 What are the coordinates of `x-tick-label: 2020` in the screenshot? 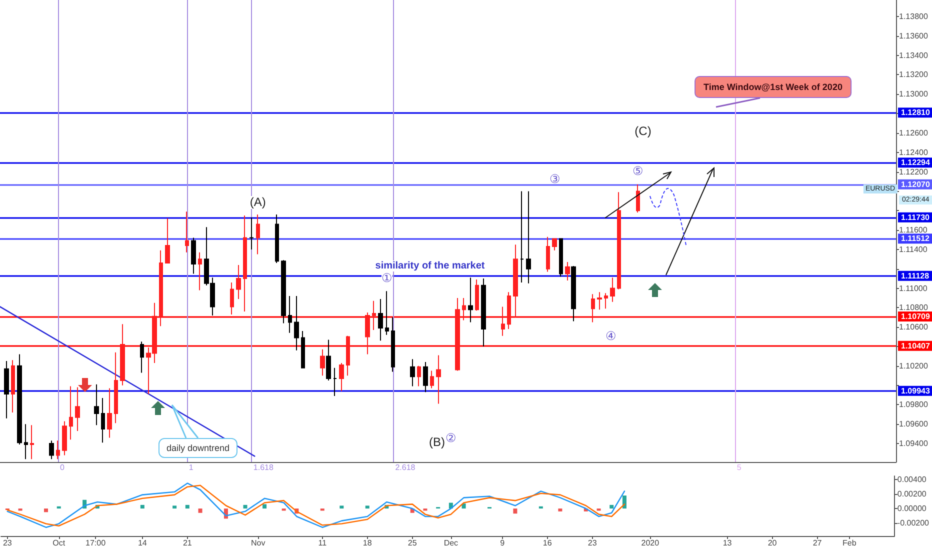 It's located at (650, 543).